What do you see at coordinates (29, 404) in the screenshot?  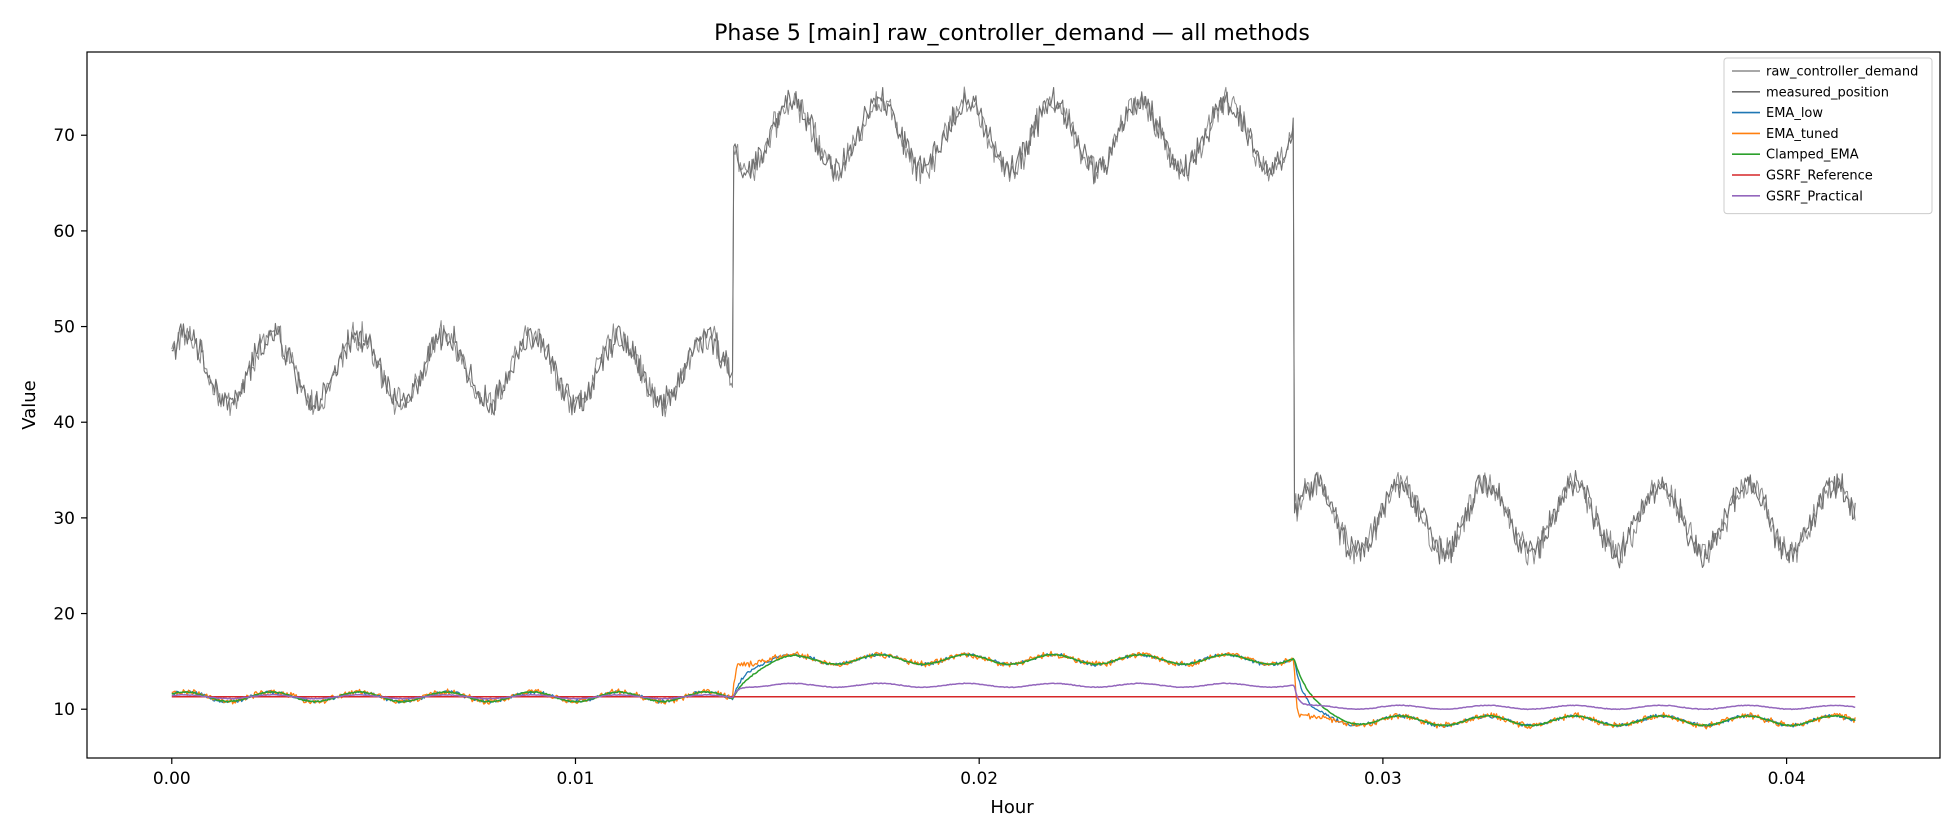 I see `y-axis-label: Value` at bounding box center [29, 404].